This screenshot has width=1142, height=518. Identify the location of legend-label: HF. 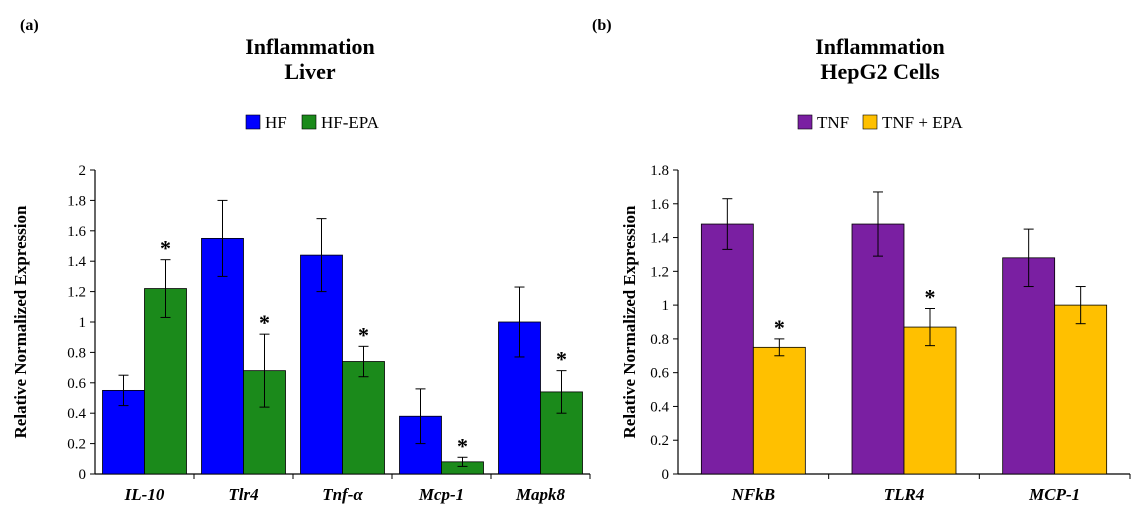
(276, 122).